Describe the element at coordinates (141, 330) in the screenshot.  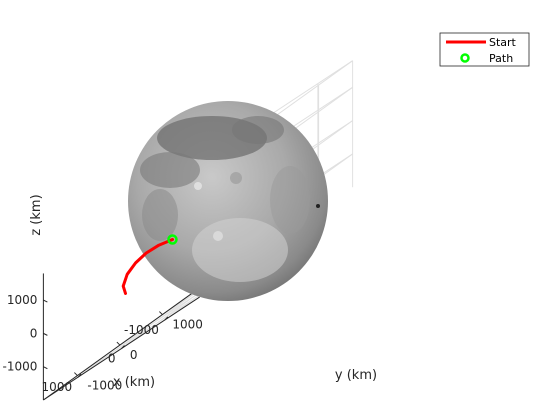
I see `x-tick-label: -1000` at that location.